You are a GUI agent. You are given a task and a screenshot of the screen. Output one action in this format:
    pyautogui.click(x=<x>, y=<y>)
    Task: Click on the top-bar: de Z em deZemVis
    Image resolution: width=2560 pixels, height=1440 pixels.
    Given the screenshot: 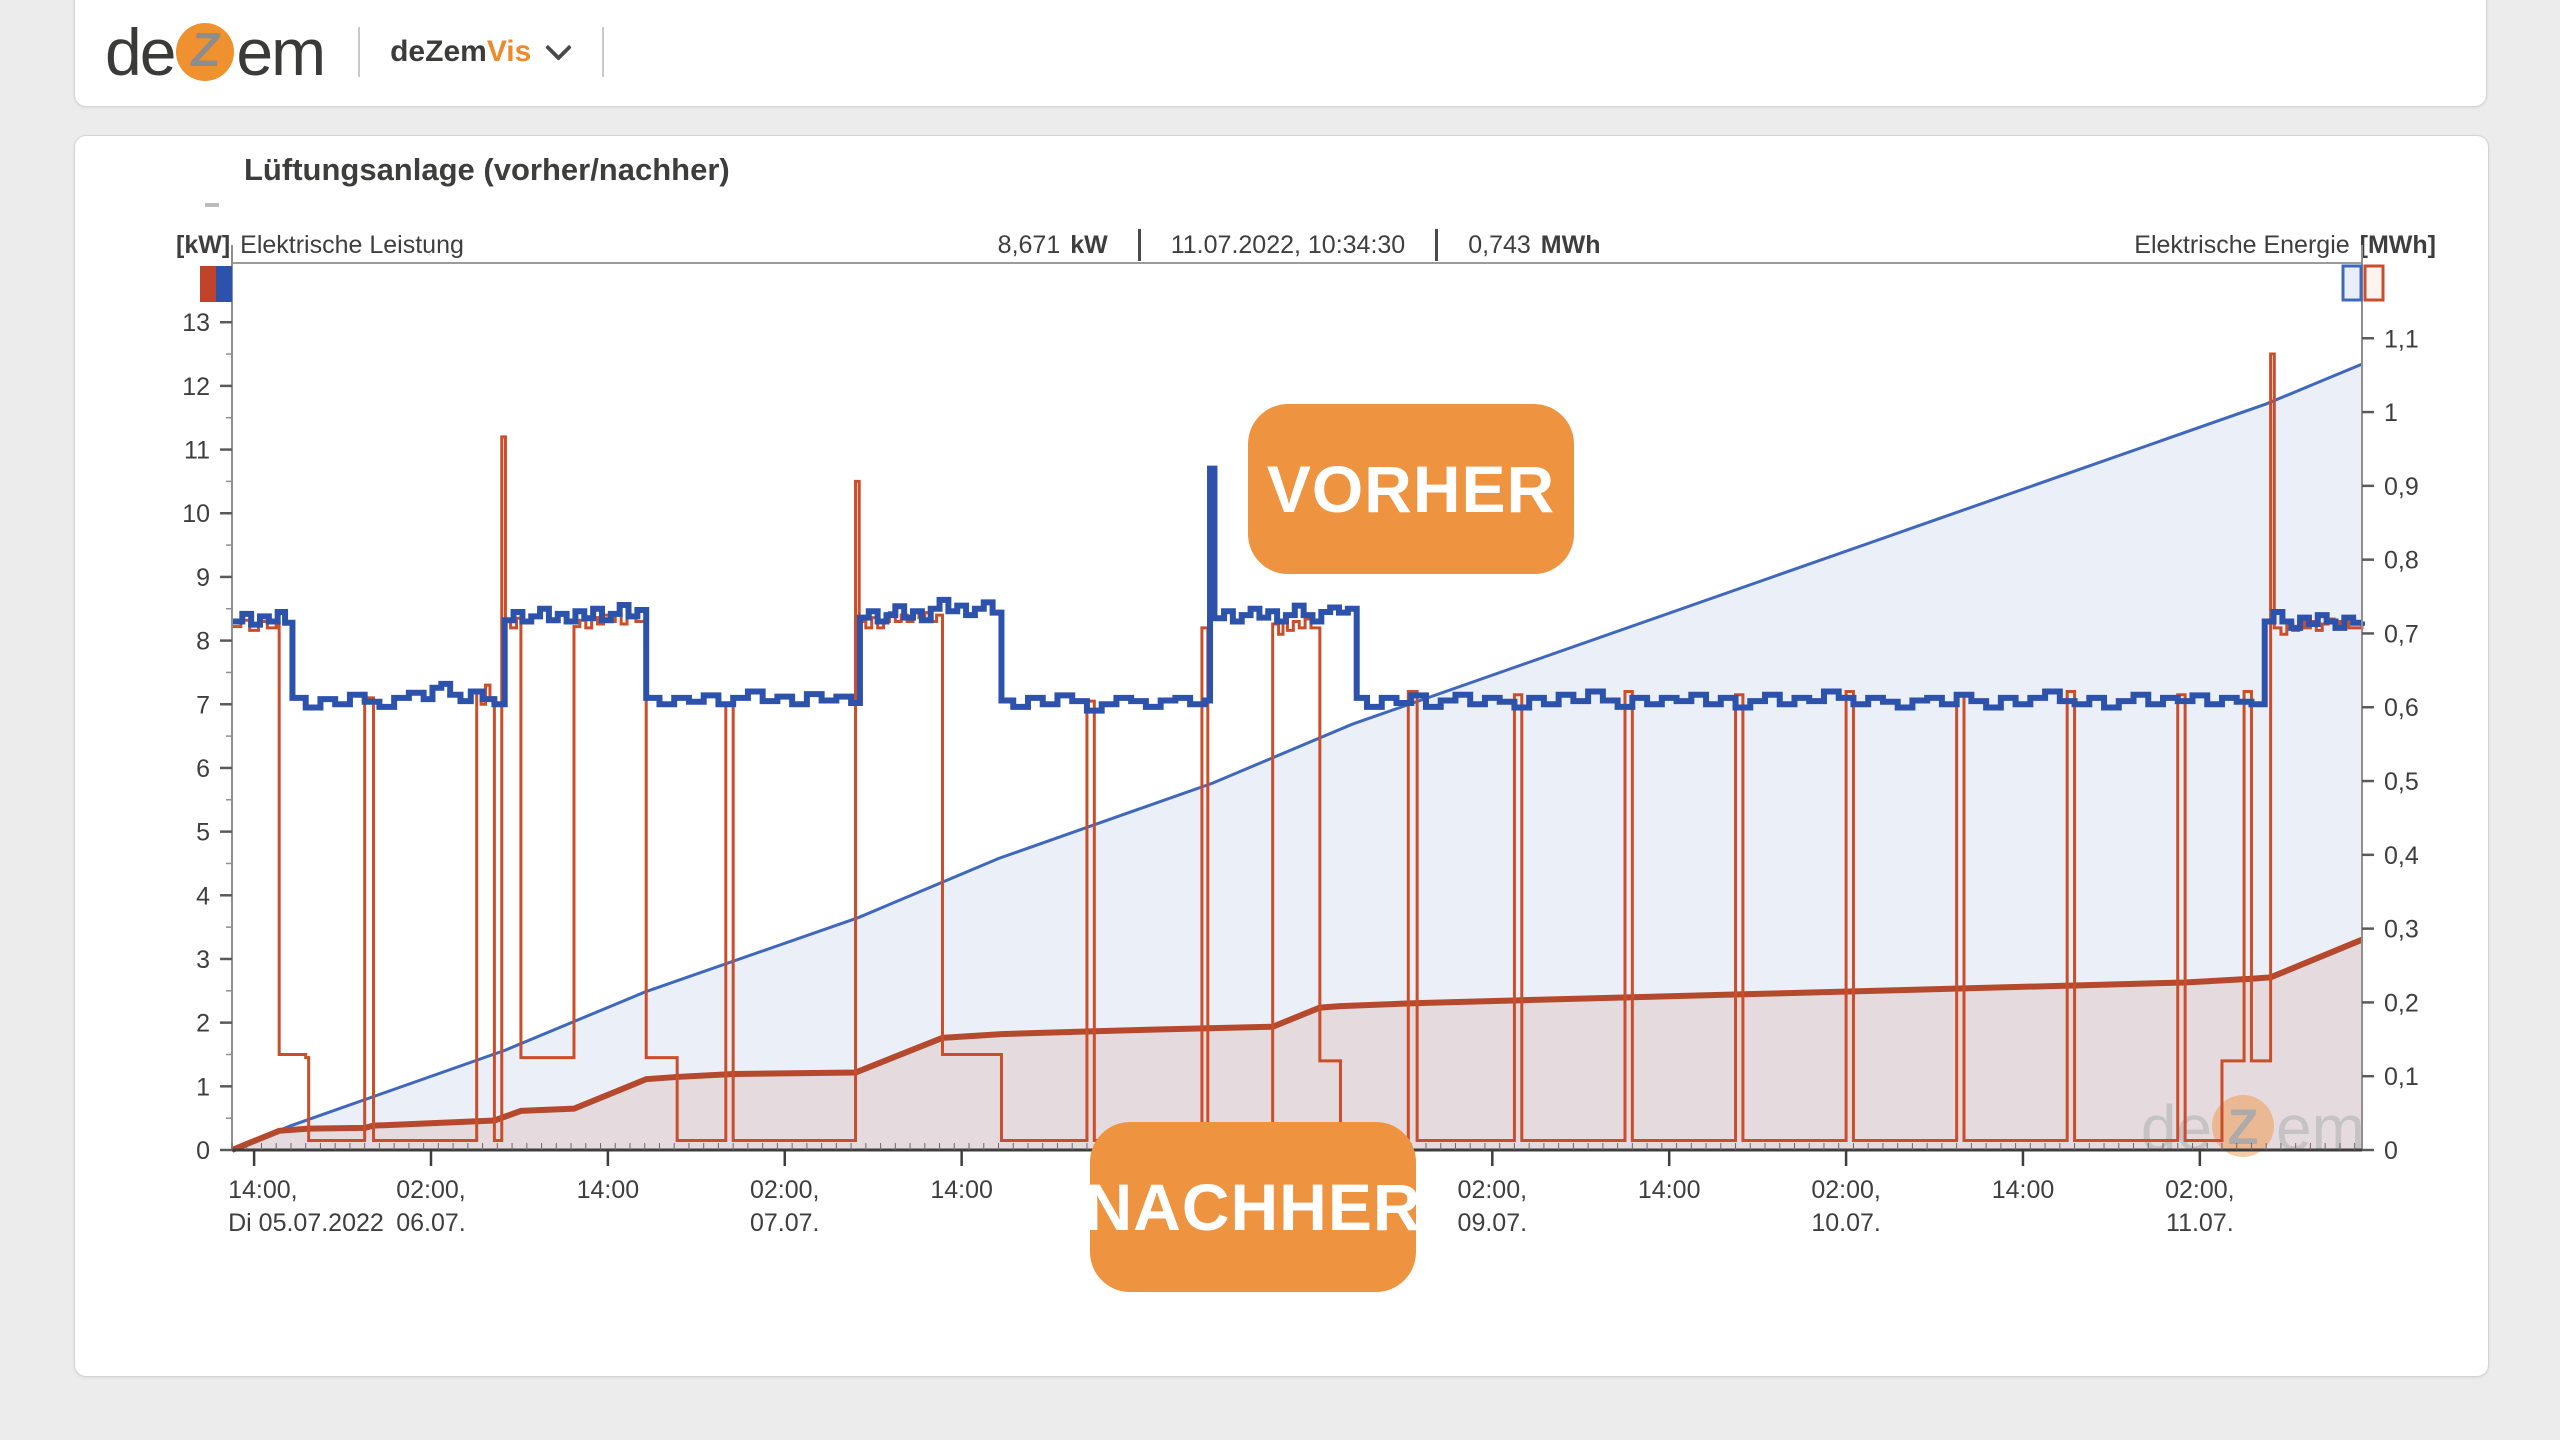 What is the action you would take?
    pyautogui.click(x=1280, y=53)
    